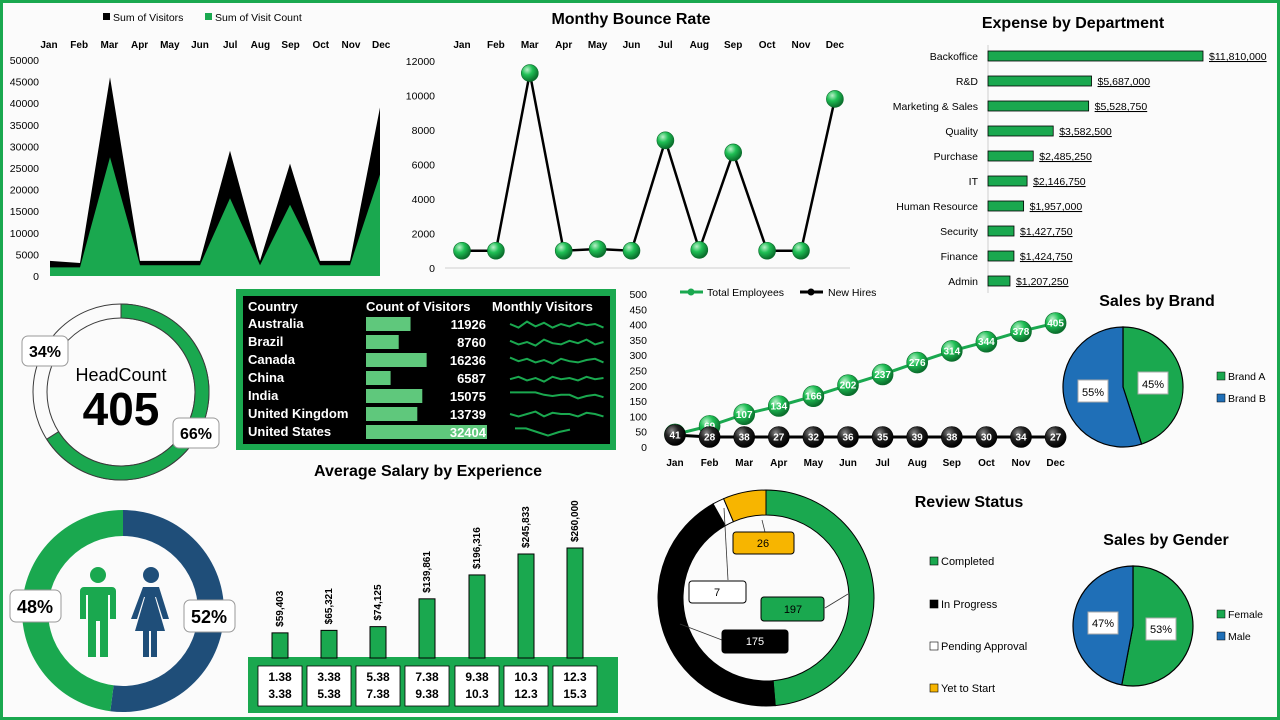 This screenshot has height=720, width=1280. What do you see at coordinates (934, 604) in the screenshot?
I see `legend-swatch-in-progress` at bounding box center [934, 604].